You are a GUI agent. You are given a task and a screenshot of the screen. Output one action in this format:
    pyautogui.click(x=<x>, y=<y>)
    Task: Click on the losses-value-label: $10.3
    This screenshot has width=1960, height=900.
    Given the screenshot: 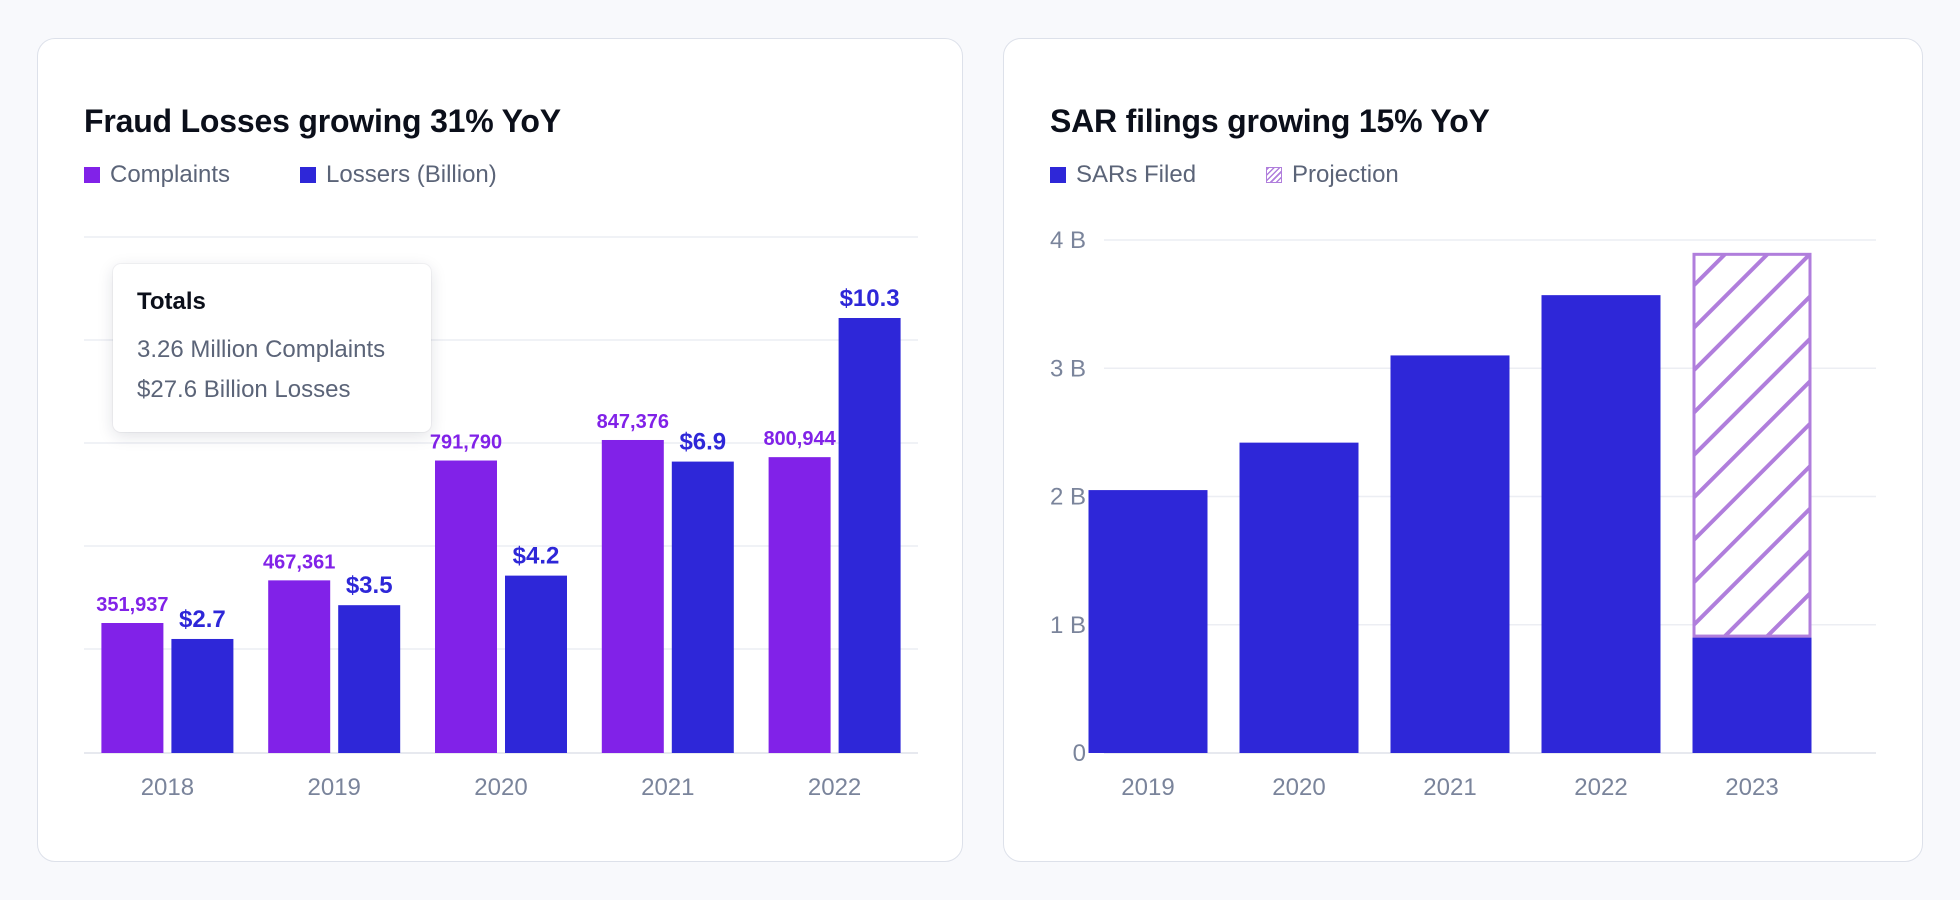 What is the action you would take?
    pyautogui.click(x=870, y=298)
    